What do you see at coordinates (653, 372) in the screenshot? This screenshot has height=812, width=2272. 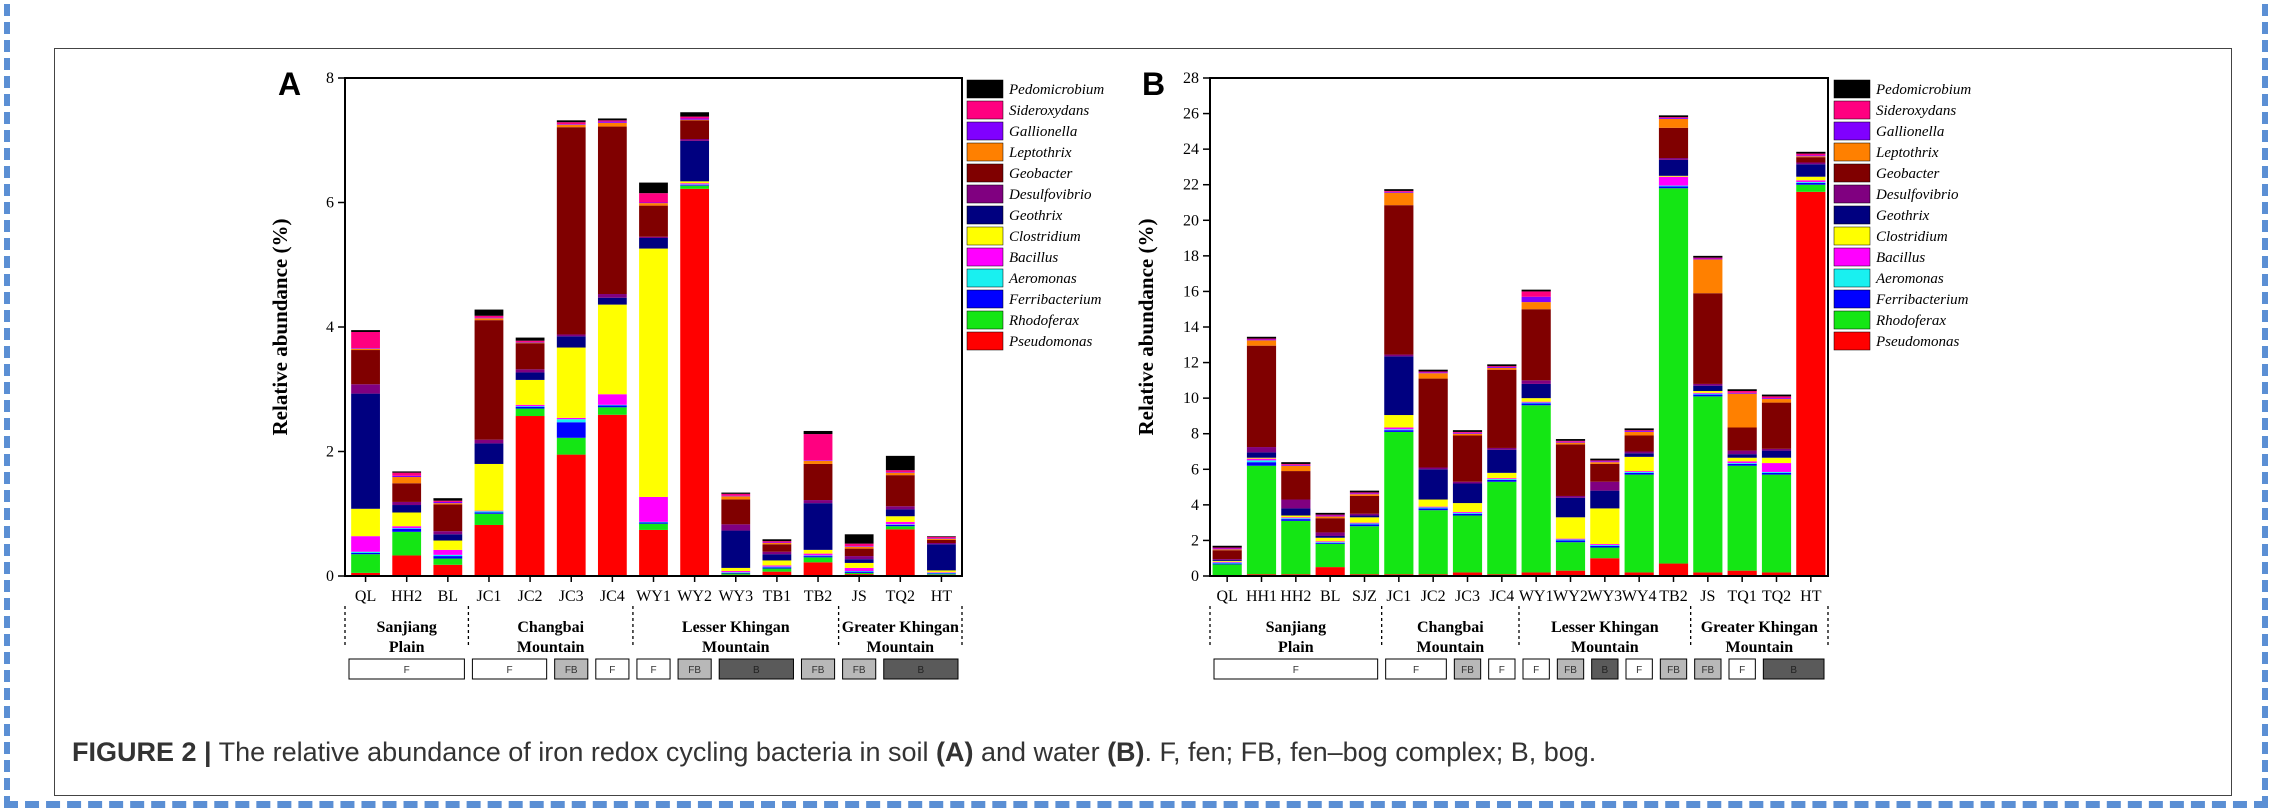 I see `bar-segment-a-wy1-clostridium` at bounding box center [653, 372].